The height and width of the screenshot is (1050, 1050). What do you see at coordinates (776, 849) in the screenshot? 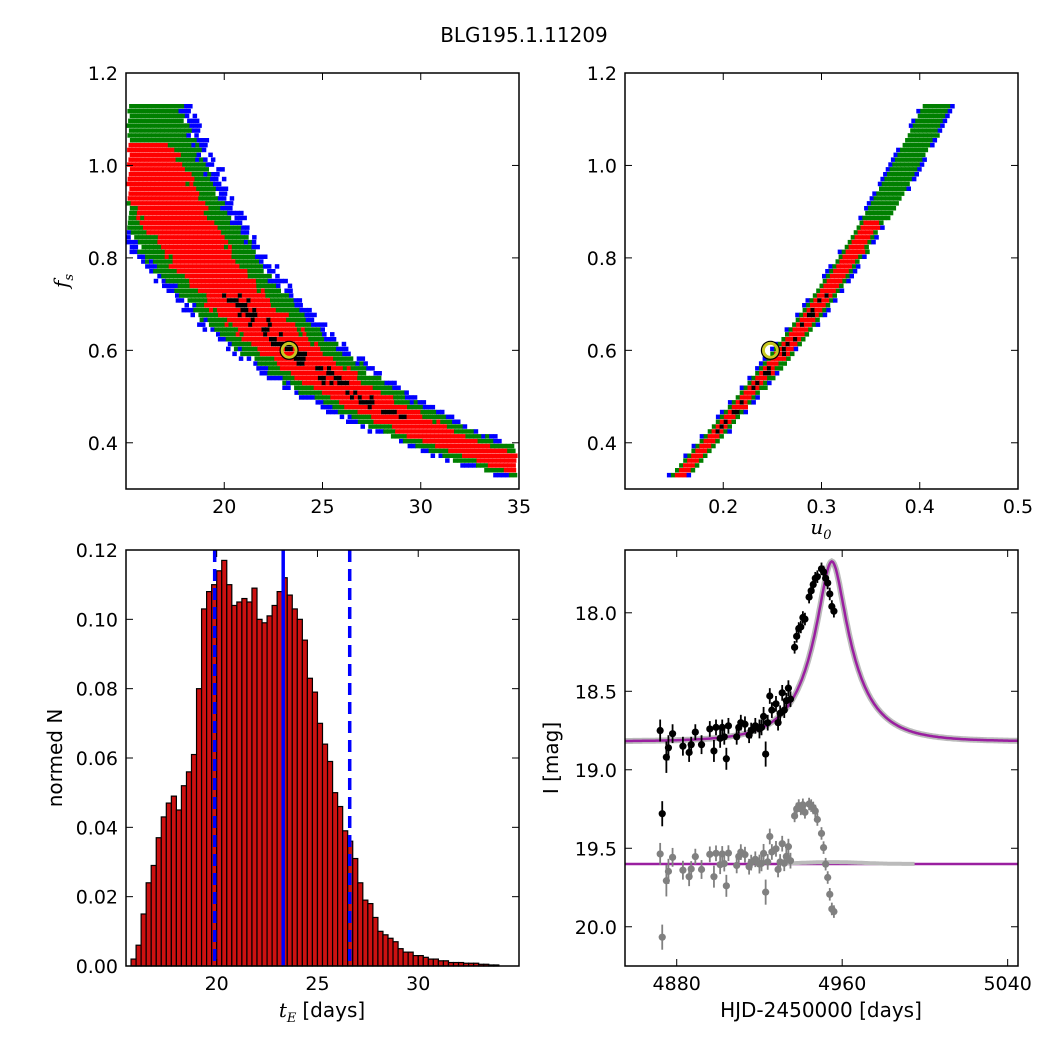
I see `residual-point` at bounding box center [776, 849].